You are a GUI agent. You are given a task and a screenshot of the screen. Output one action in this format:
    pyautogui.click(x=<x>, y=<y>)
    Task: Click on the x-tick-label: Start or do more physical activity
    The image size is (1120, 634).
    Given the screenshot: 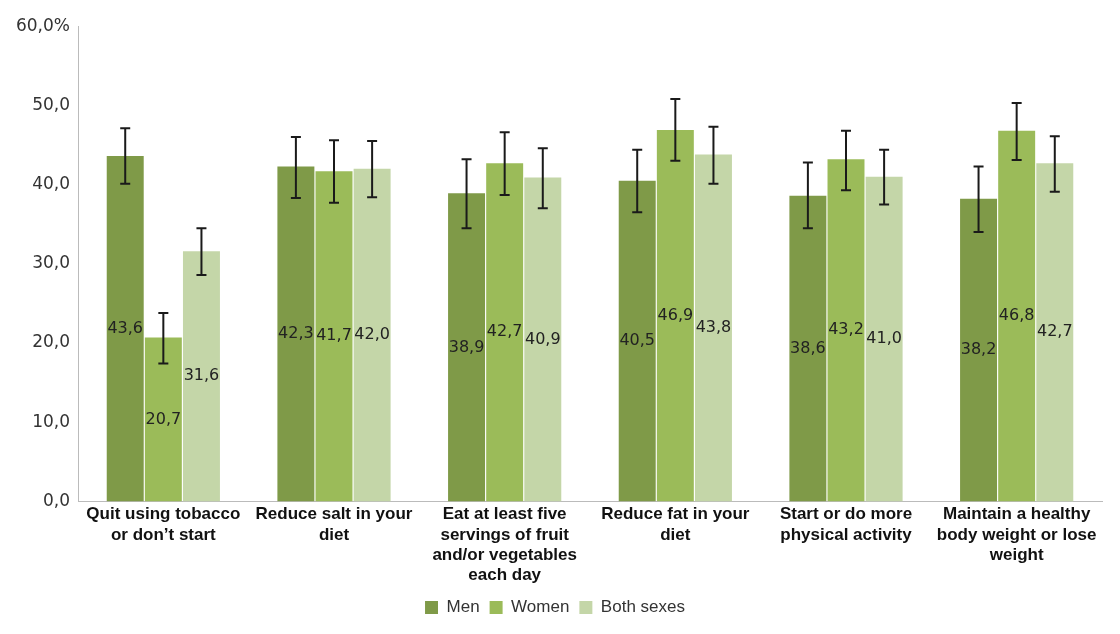 What is the action you would take?
    pyautogui.click(x=846, y=524)
    